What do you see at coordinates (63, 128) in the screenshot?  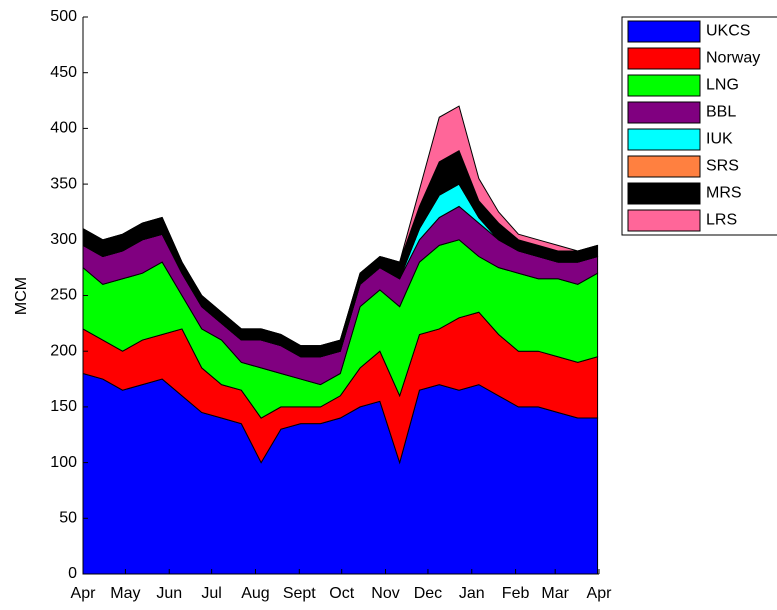 I see `y-tick-label: 400` at bounding box center [63, 128].